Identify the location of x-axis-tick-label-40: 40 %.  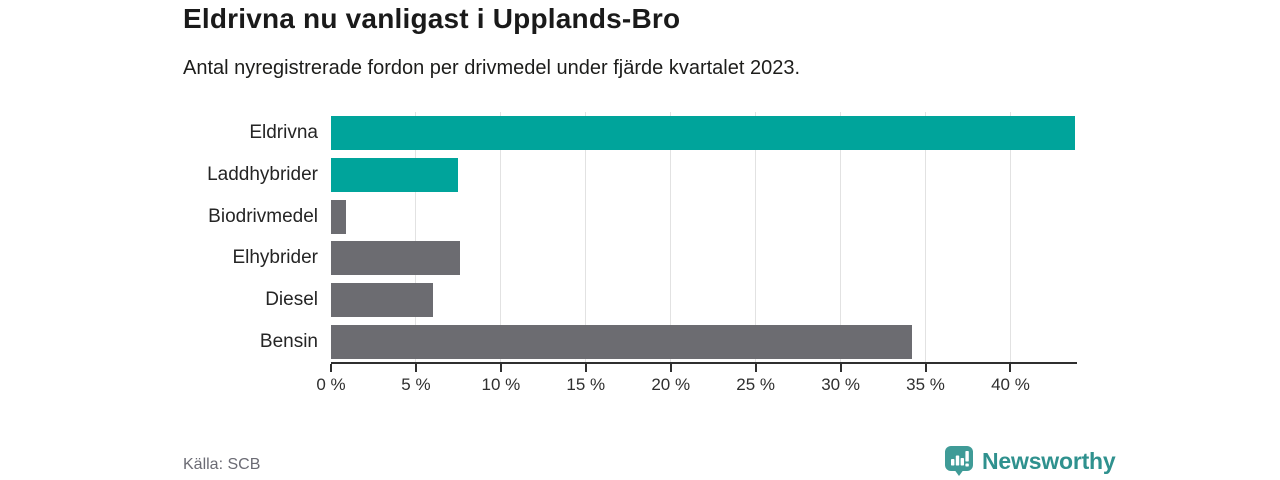
(1010, 384).